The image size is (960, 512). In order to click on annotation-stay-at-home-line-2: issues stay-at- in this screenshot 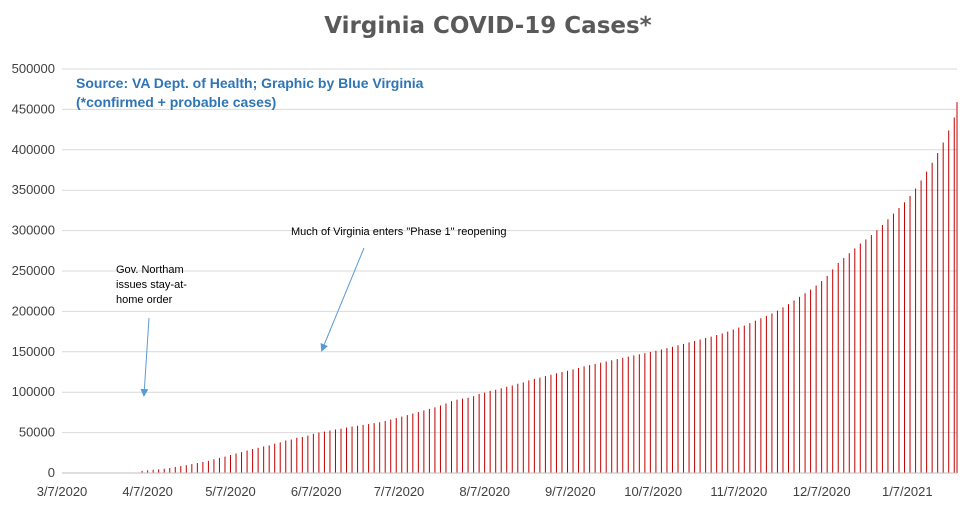, I will do `click(151, 285)`.